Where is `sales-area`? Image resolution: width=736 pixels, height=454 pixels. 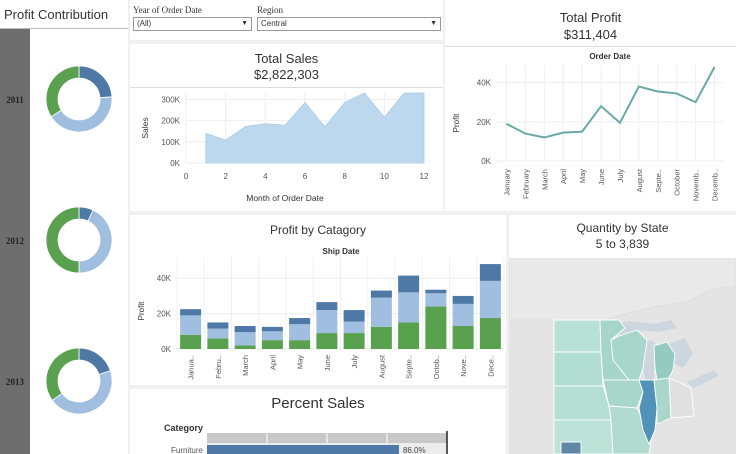
sales-area is located at coordinates (315, 128).